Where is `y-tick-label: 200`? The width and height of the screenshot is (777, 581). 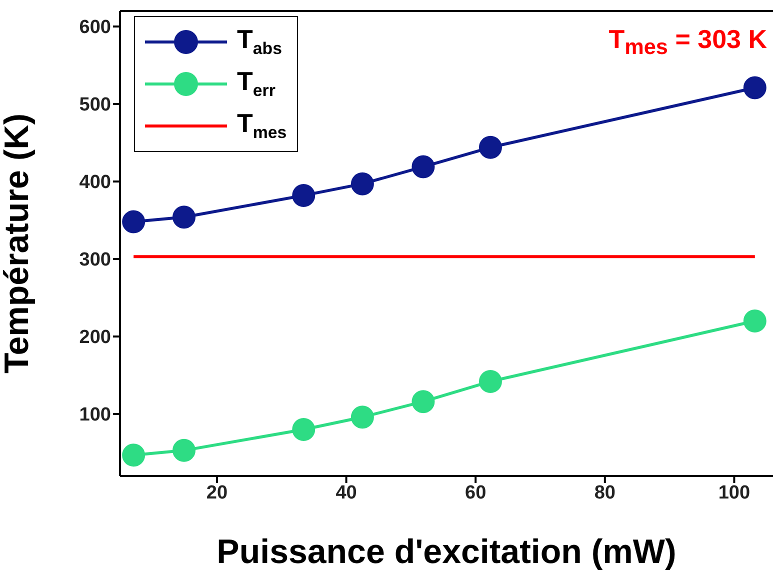
y-tick-label: 200 is located at coordinates (95, 337).